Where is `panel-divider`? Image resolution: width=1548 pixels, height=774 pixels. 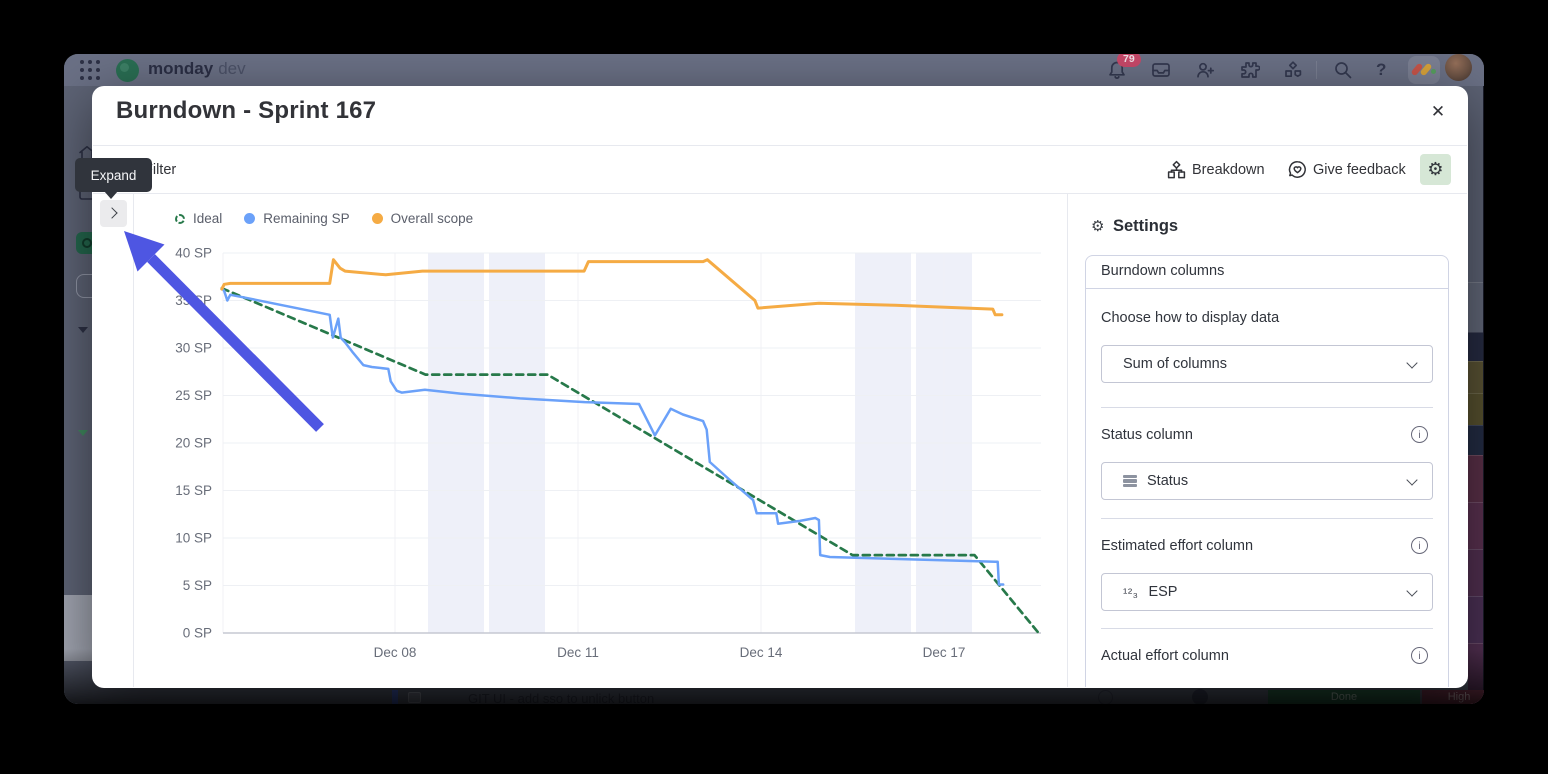 panel-divider is located at coordinates (133, 440).